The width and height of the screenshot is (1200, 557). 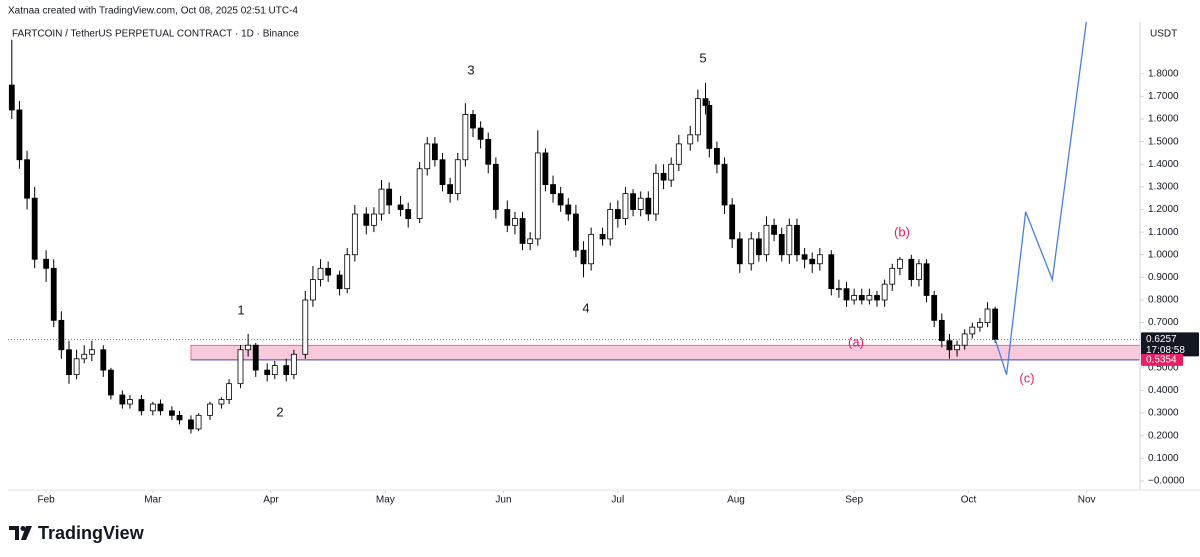 I want to click on x-tick-label: Nov, so click(x=1087, y=500).